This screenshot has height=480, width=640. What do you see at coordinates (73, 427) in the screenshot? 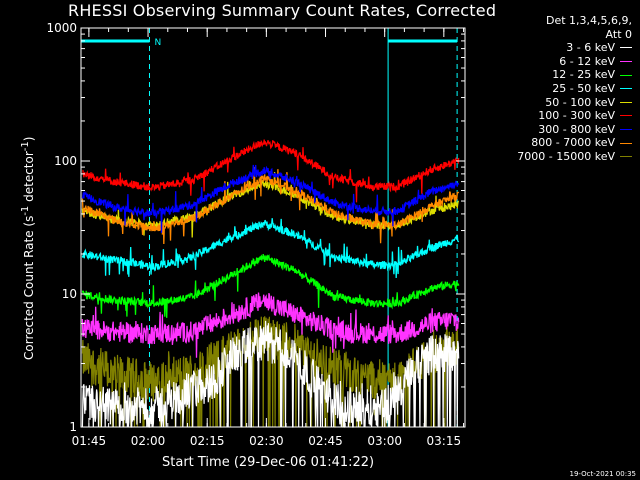
I see `y-tick-label: 1` at bounding box center [73, 427].